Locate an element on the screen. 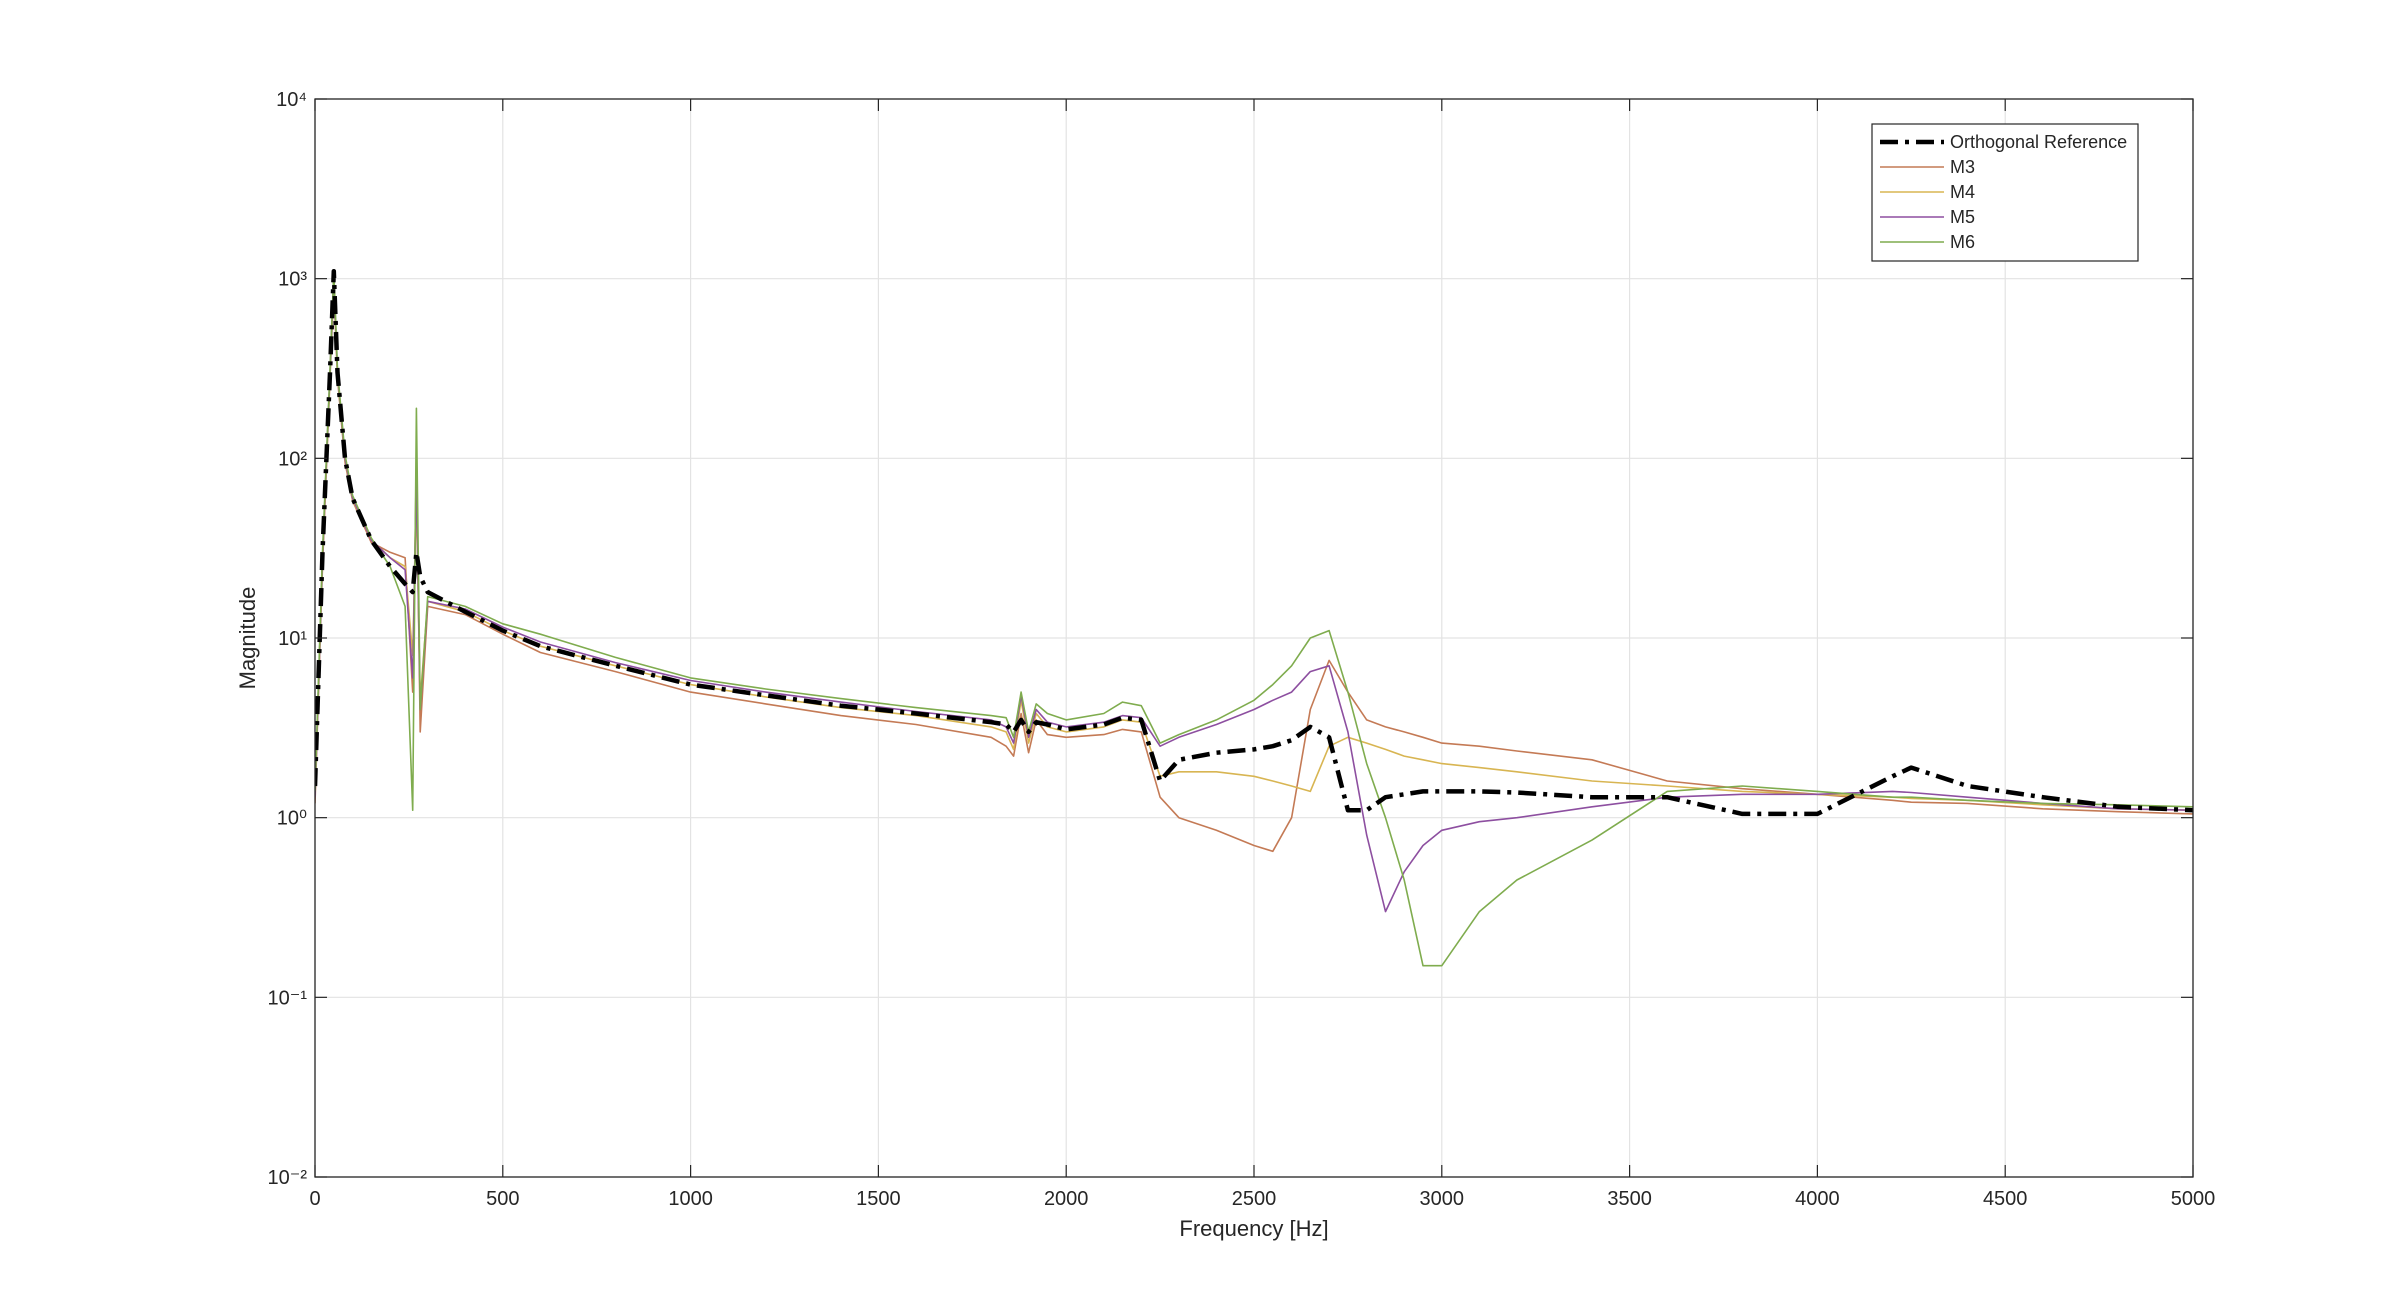 This screenshot has height=1307, width=2400. legend-label: M6 is located at coordinates (1962, 242).